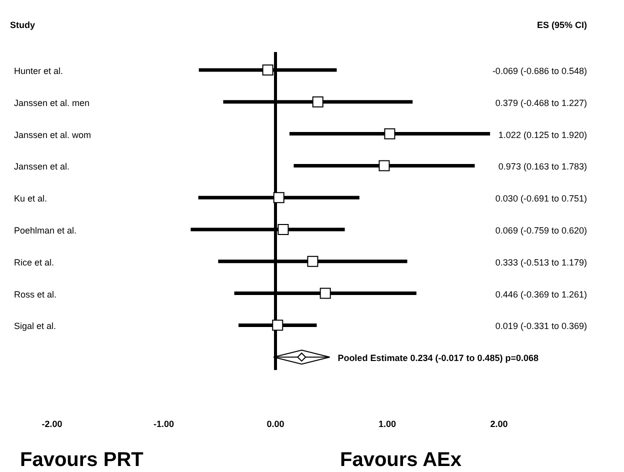  What do you see at coordinates (499, 424) in the screenshot?
I see `x-tick-label: 2.00` at bounding box center [499, 424].